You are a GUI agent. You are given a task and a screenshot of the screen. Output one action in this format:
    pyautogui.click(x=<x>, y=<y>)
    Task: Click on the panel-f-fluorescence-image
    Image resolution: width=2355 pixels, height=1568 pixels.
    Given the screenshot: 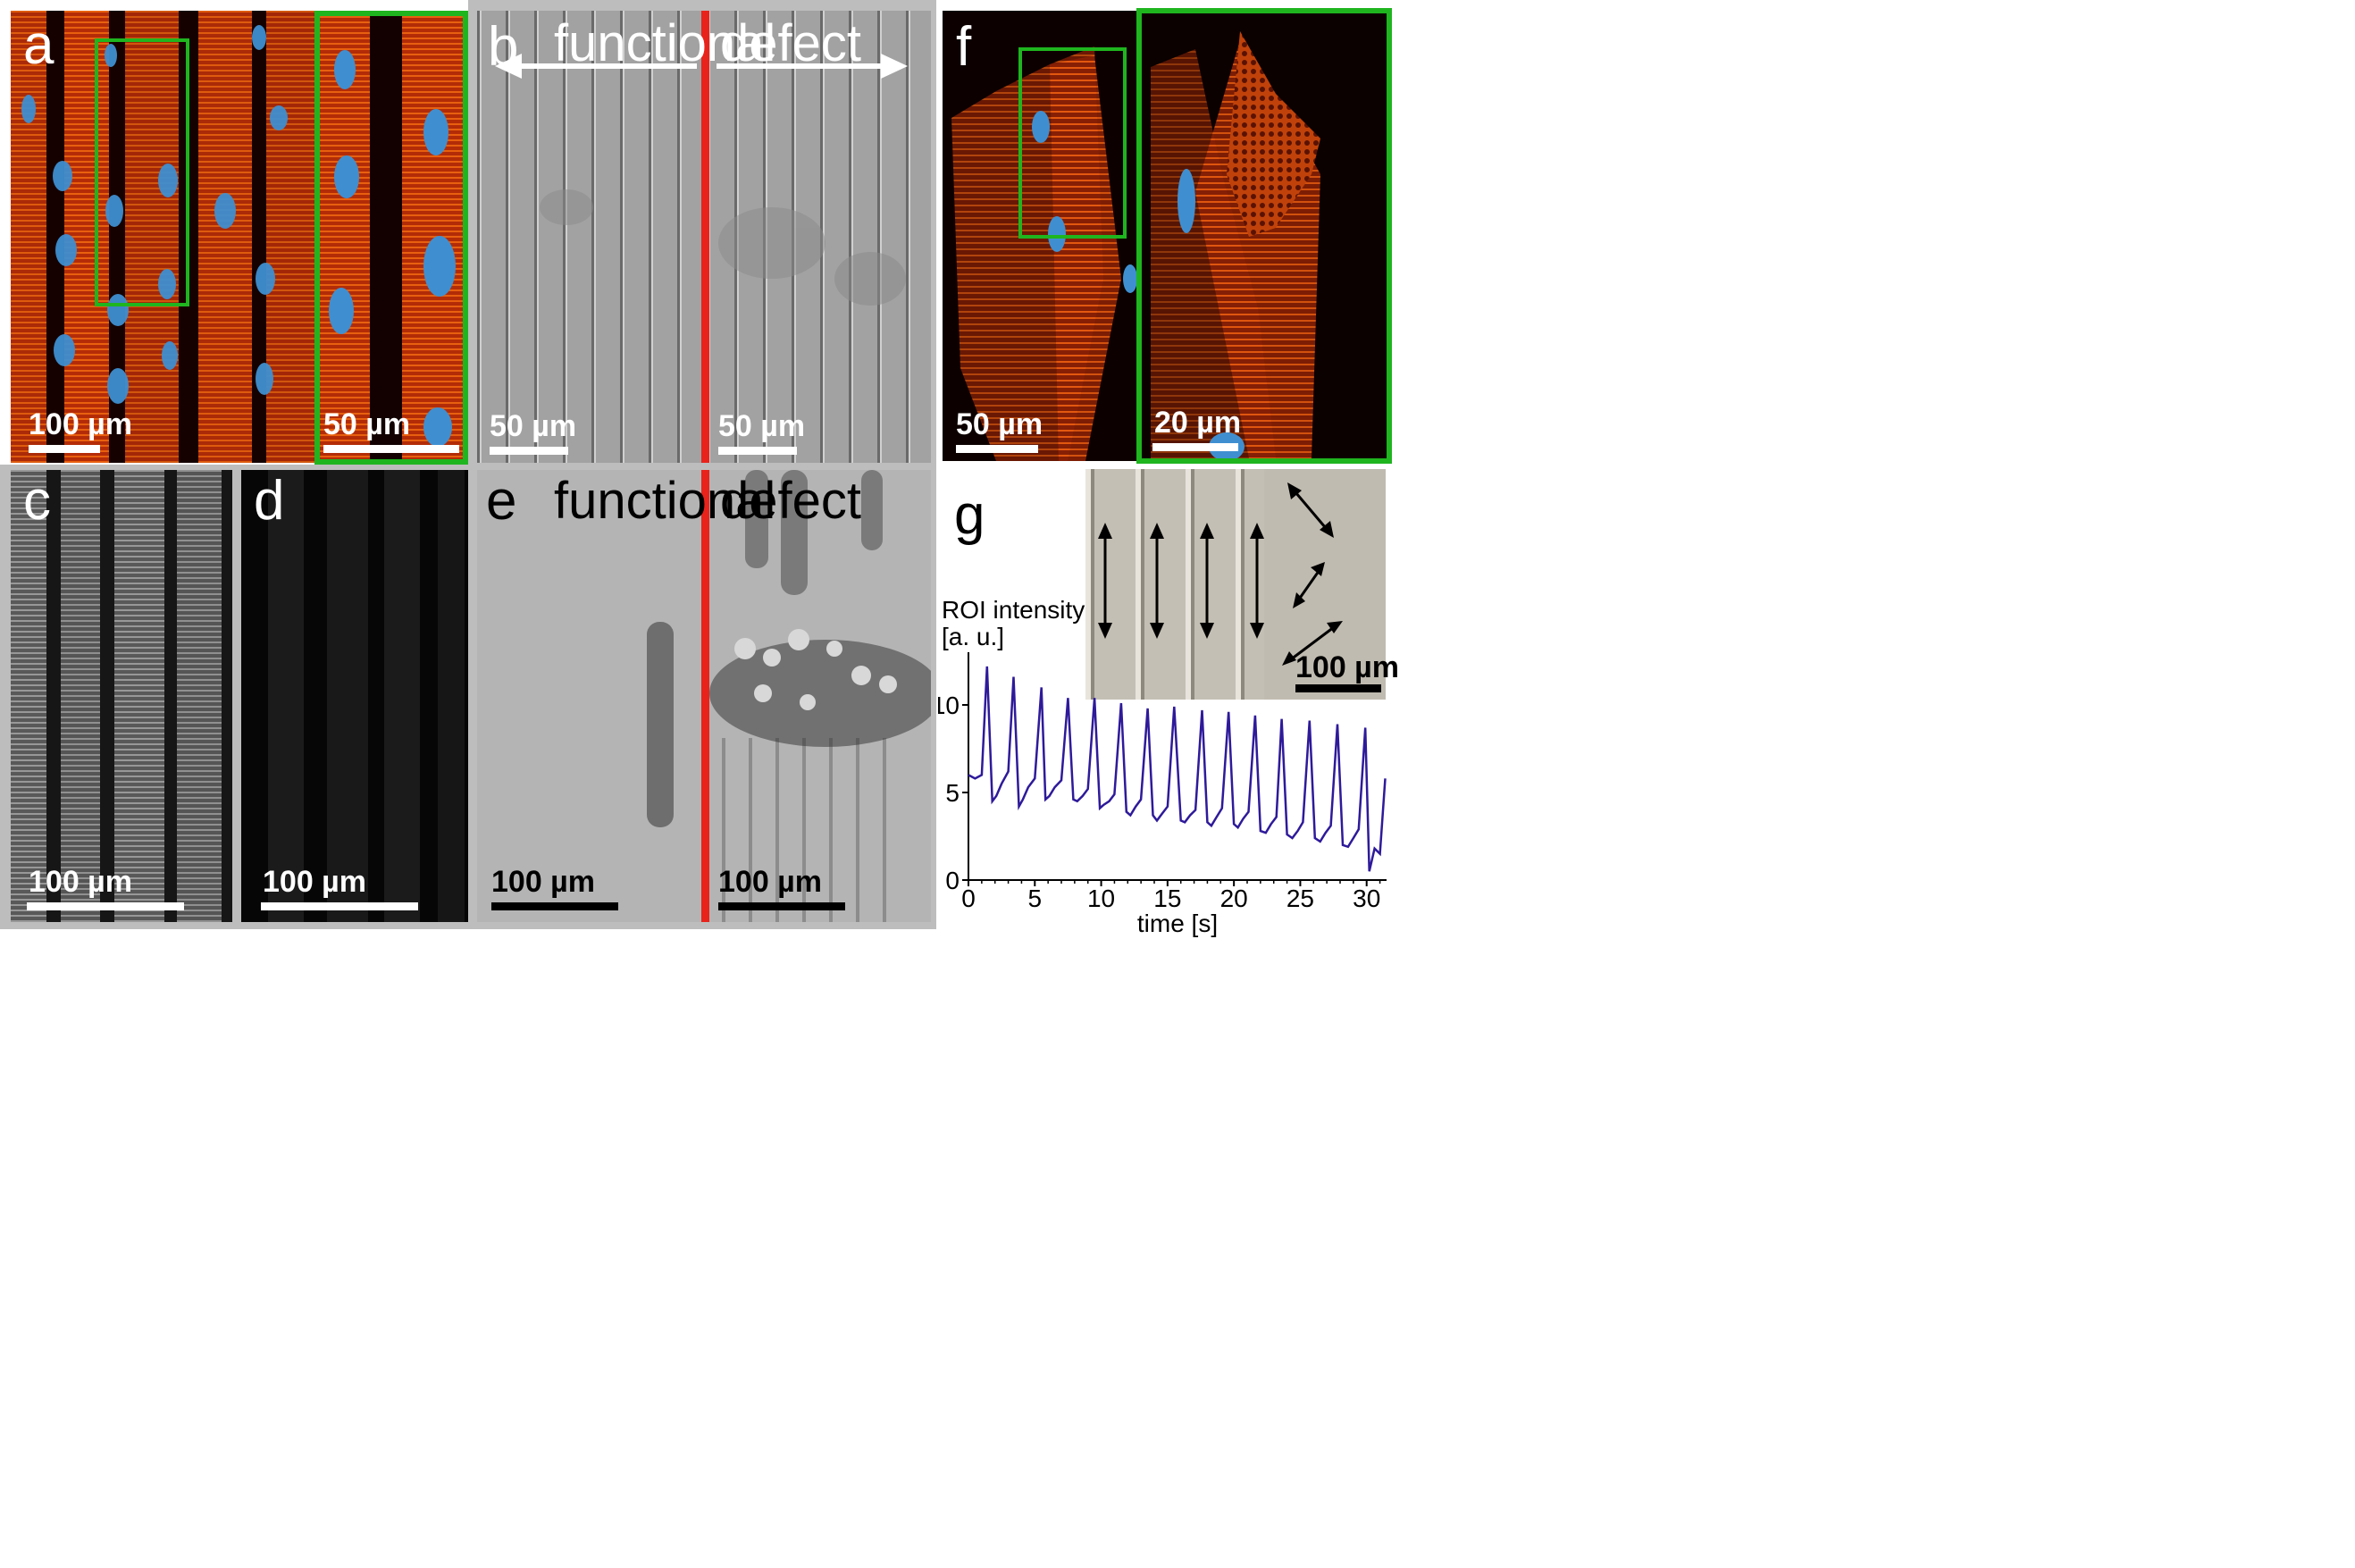 What is the action you would take?
    pyautogui.click(x=1040, y=236)
    